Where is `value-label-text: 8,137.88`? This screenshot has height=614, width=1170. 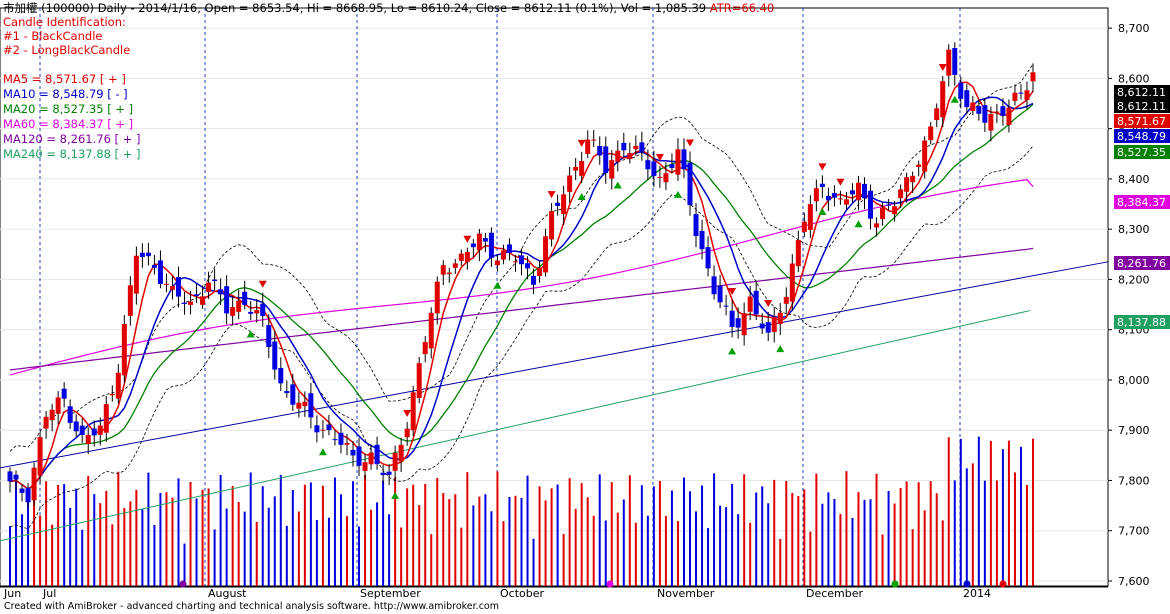 value-label-text: 8,137.88 is located at coordinates (1141, 322).